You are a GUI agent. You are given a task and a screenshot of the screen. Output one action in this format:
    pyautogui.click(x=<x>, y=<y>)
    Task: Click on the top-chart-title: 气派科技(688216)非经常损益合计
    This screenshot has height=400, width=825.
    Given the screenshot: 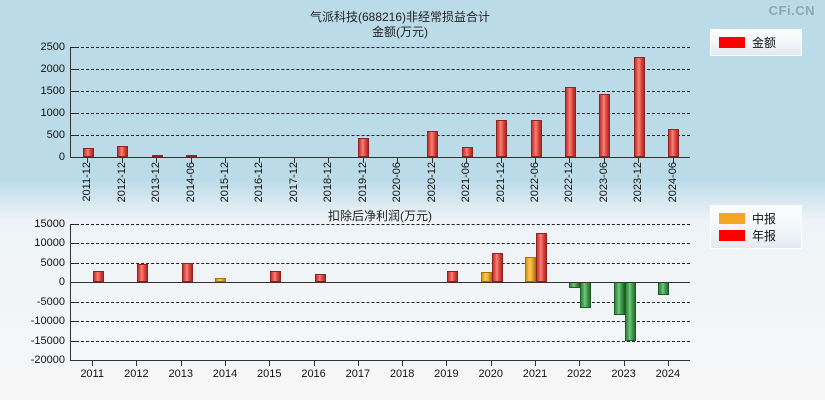 What is the action you would take?
    pyautogui.click(x=400, y=17)
    